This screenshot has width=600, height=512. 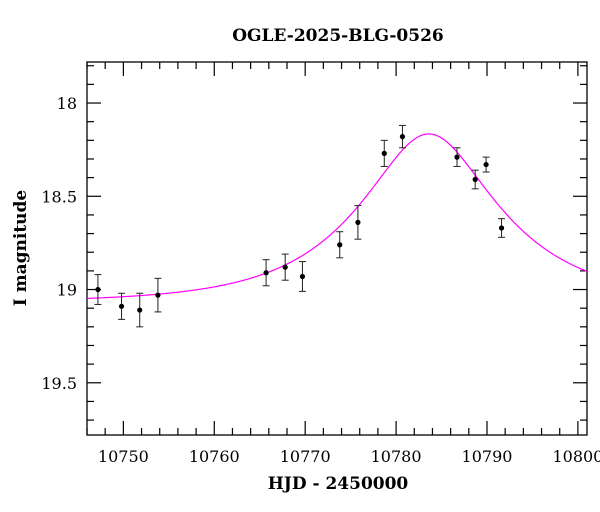 I want to click on x-tick-label: 10750, so click(x=123, y=456).